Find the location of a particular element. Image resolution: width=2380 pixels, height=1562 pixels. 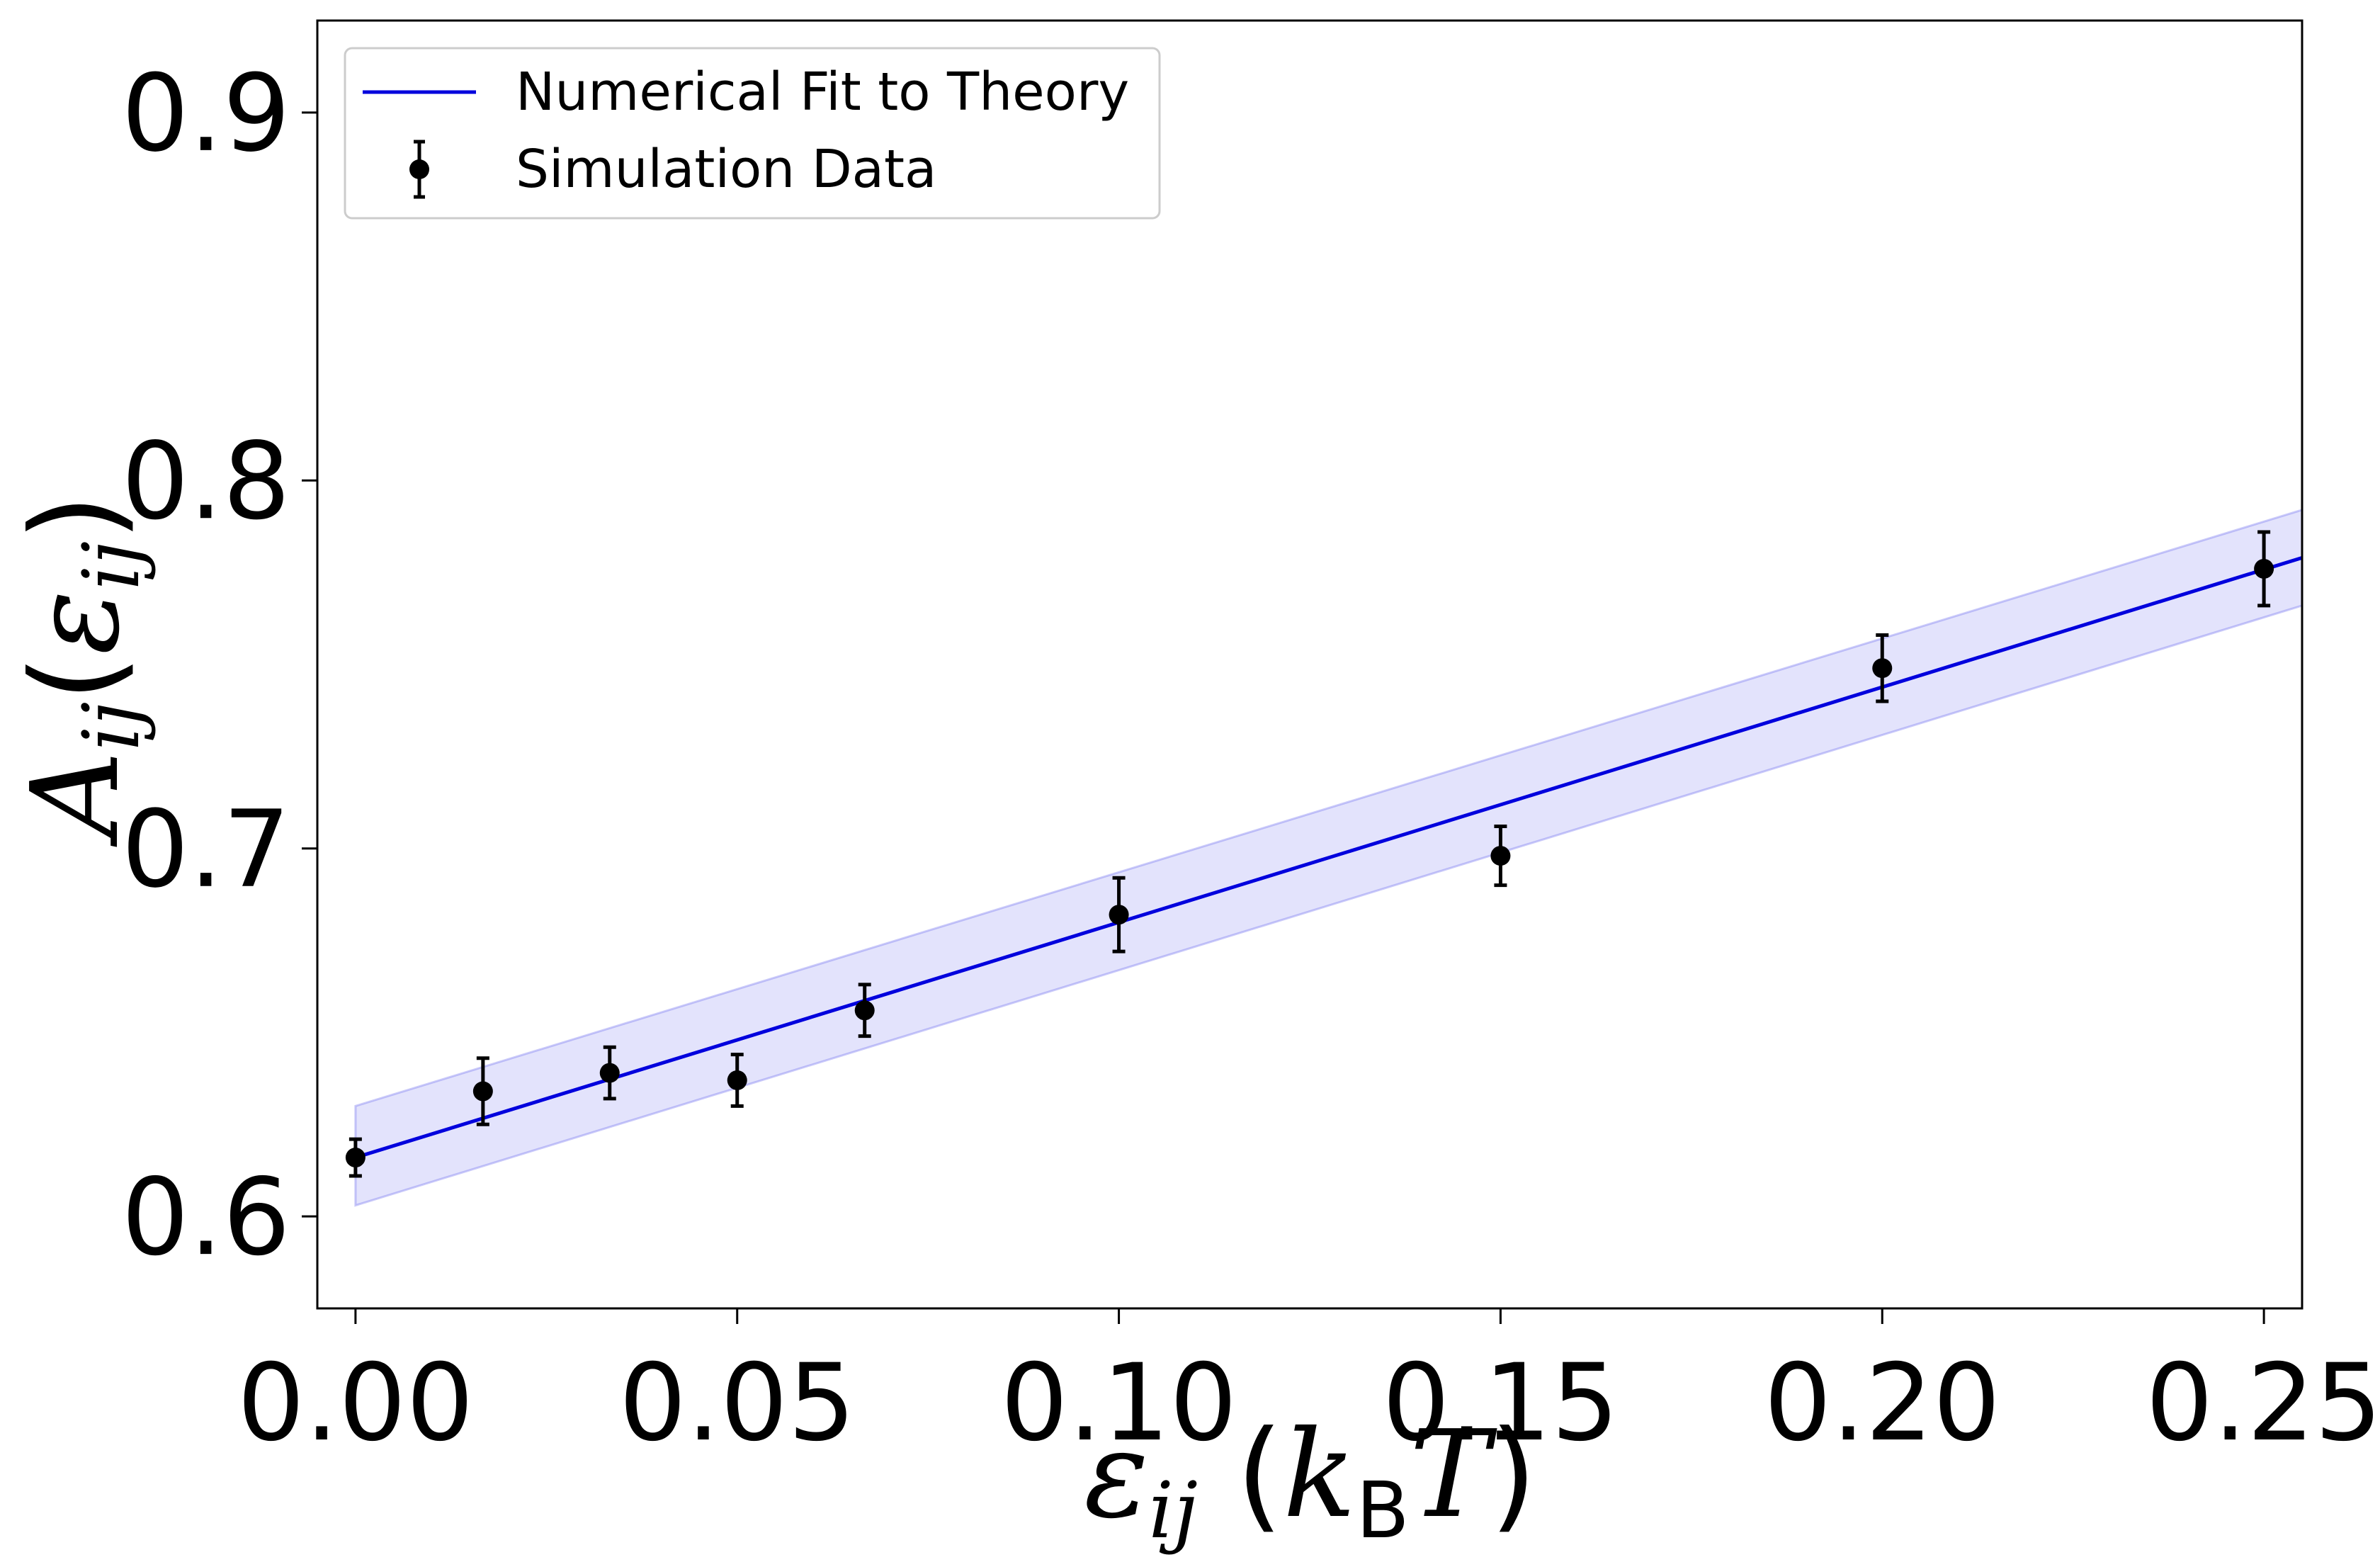

y-axis: 0.6 0.7 0.8 0.9 is located at coordinates (219, 665).